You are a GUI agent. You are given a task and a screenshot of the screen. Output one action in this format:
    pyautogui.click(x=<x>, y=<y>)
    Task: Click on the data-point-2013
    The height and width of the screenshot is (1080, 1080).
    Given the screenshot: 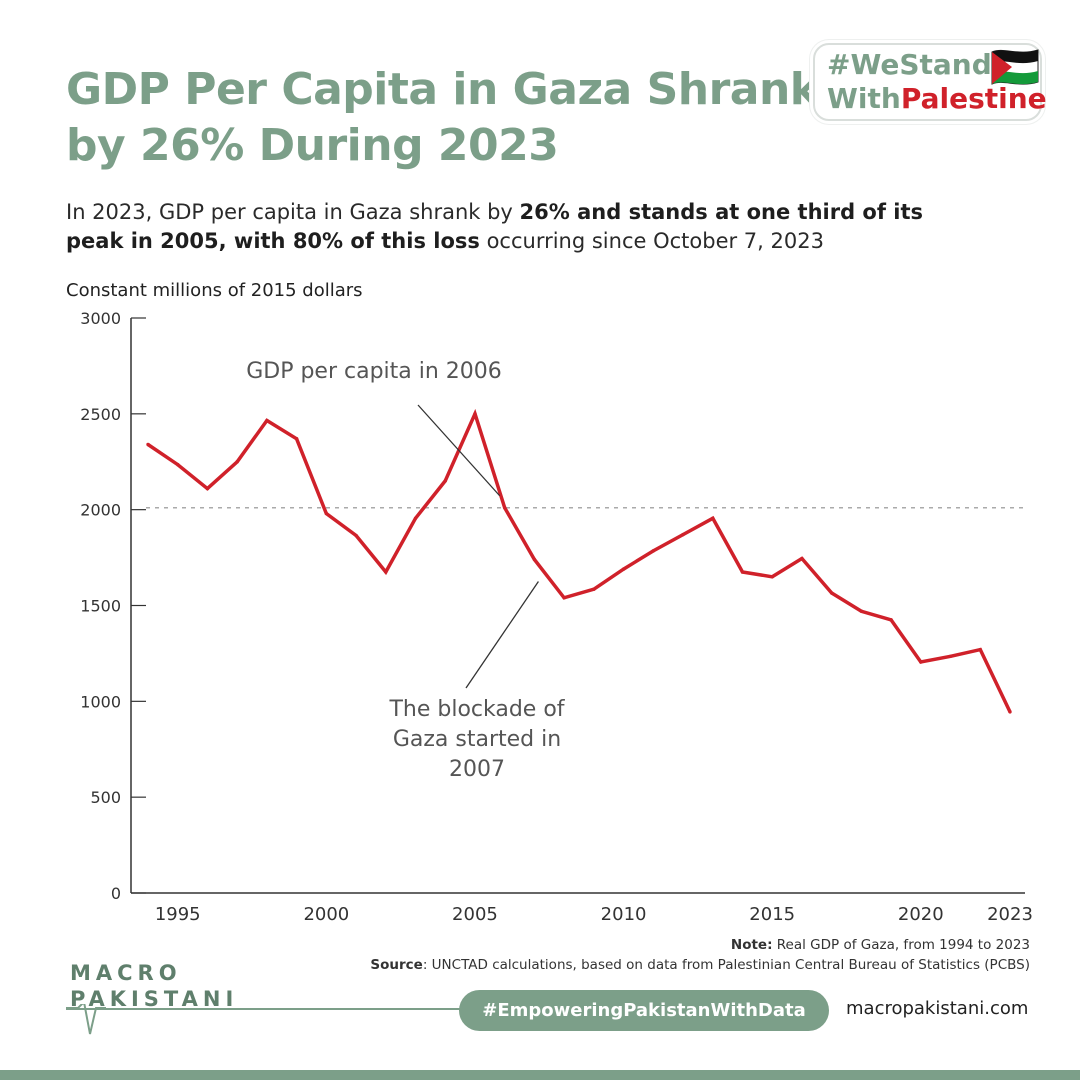 What is the action you would take?
    pyautogui.click(x=713, y=518)
    